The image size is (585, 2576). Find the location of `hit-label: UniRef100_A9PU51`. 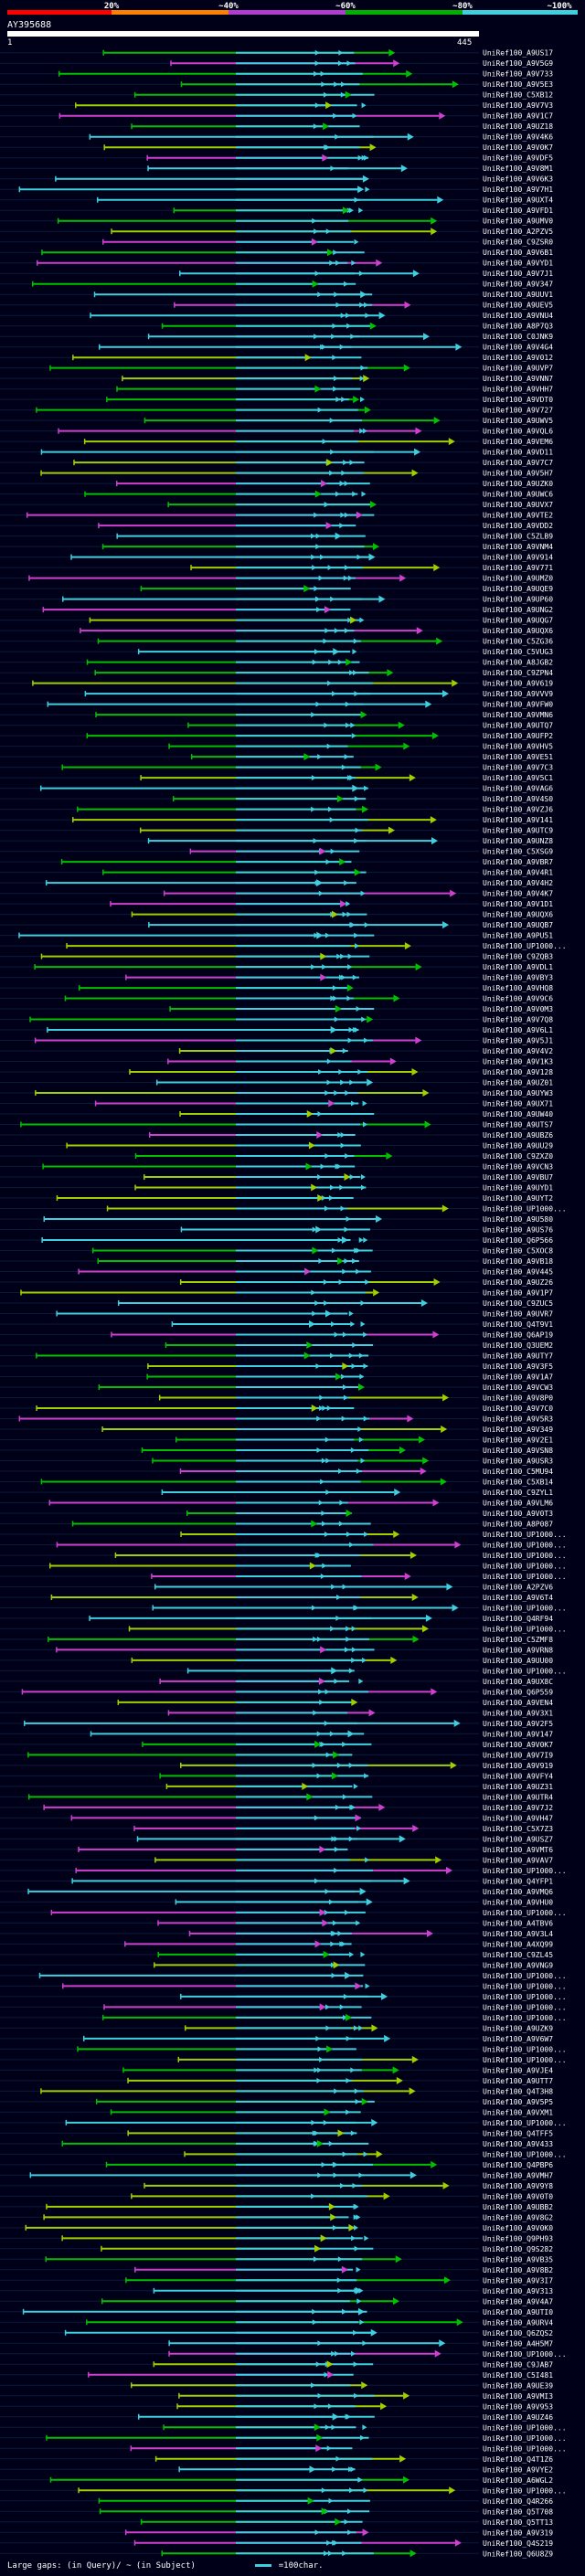

hit-label: UniRef100_A9PU51 is located at coordinates (518, 936).